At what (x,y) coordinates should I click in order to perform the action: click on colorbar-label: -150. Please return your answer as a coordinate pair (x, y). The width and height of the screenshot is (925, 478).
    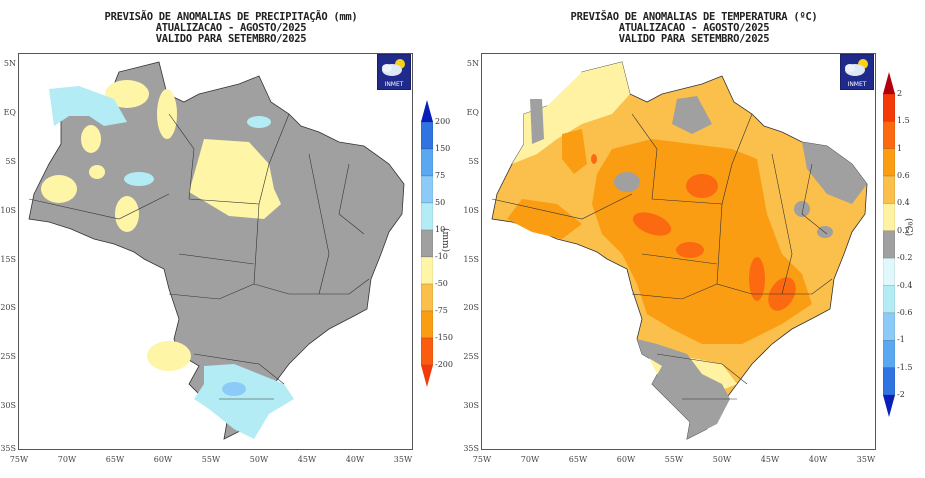
    Looking at the image, I should click on (444, 337).